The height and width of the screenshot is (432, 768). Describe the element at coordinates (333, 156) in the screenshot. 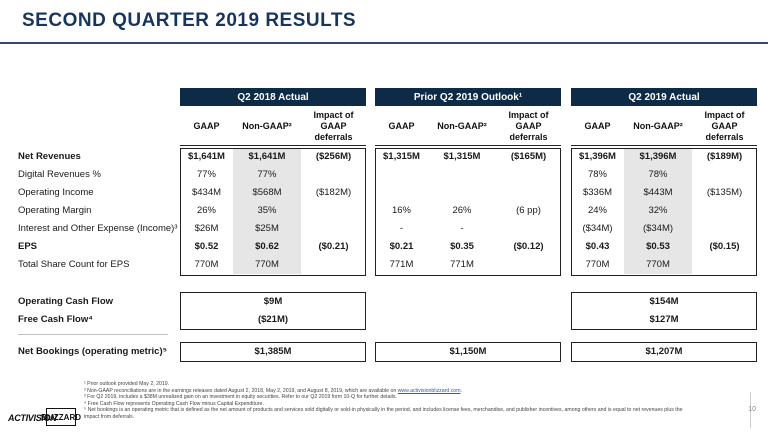

I see `table-cell: ($256M)` at that location.